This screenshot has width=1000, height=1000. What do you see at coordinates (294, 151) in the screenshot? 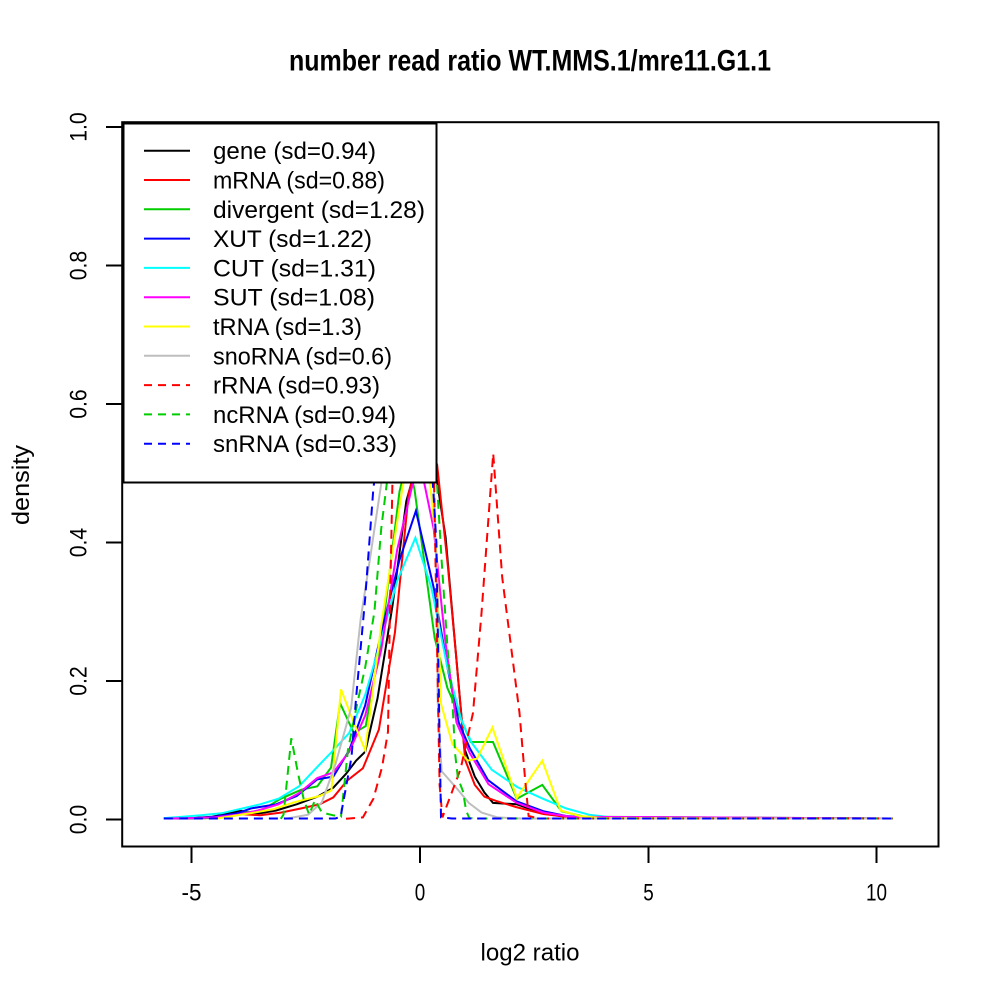
I see `svg-text: gene (sd=0.94)` at bounding box center [294, 151].